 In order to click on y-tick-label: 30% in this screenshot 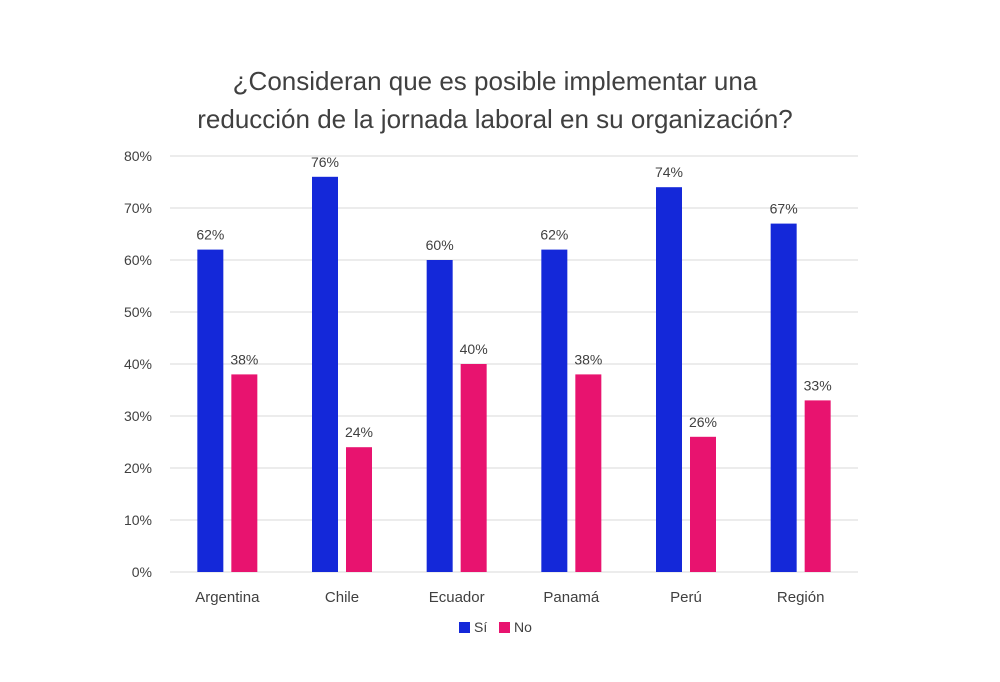, I will do `click(138, 416)`.